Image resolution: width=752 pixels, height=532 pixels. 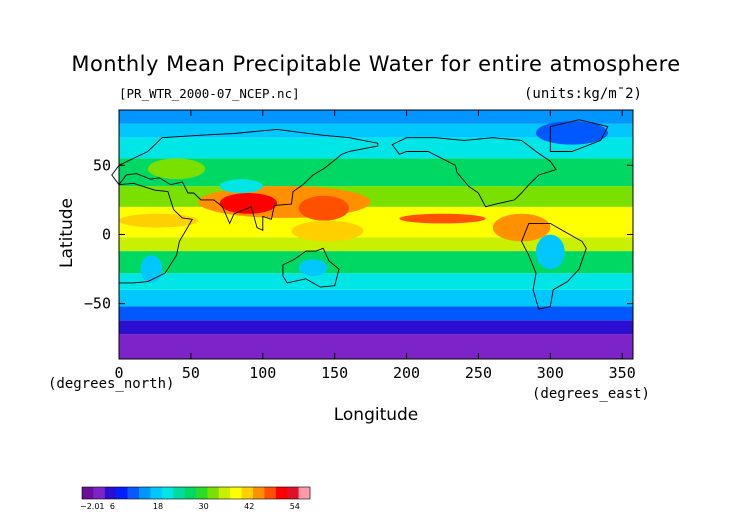 What do you see at coordinates (158, 506) in the screenshot?
I see `colorbar-tick-label: 18` at bounding box center [158, 506].